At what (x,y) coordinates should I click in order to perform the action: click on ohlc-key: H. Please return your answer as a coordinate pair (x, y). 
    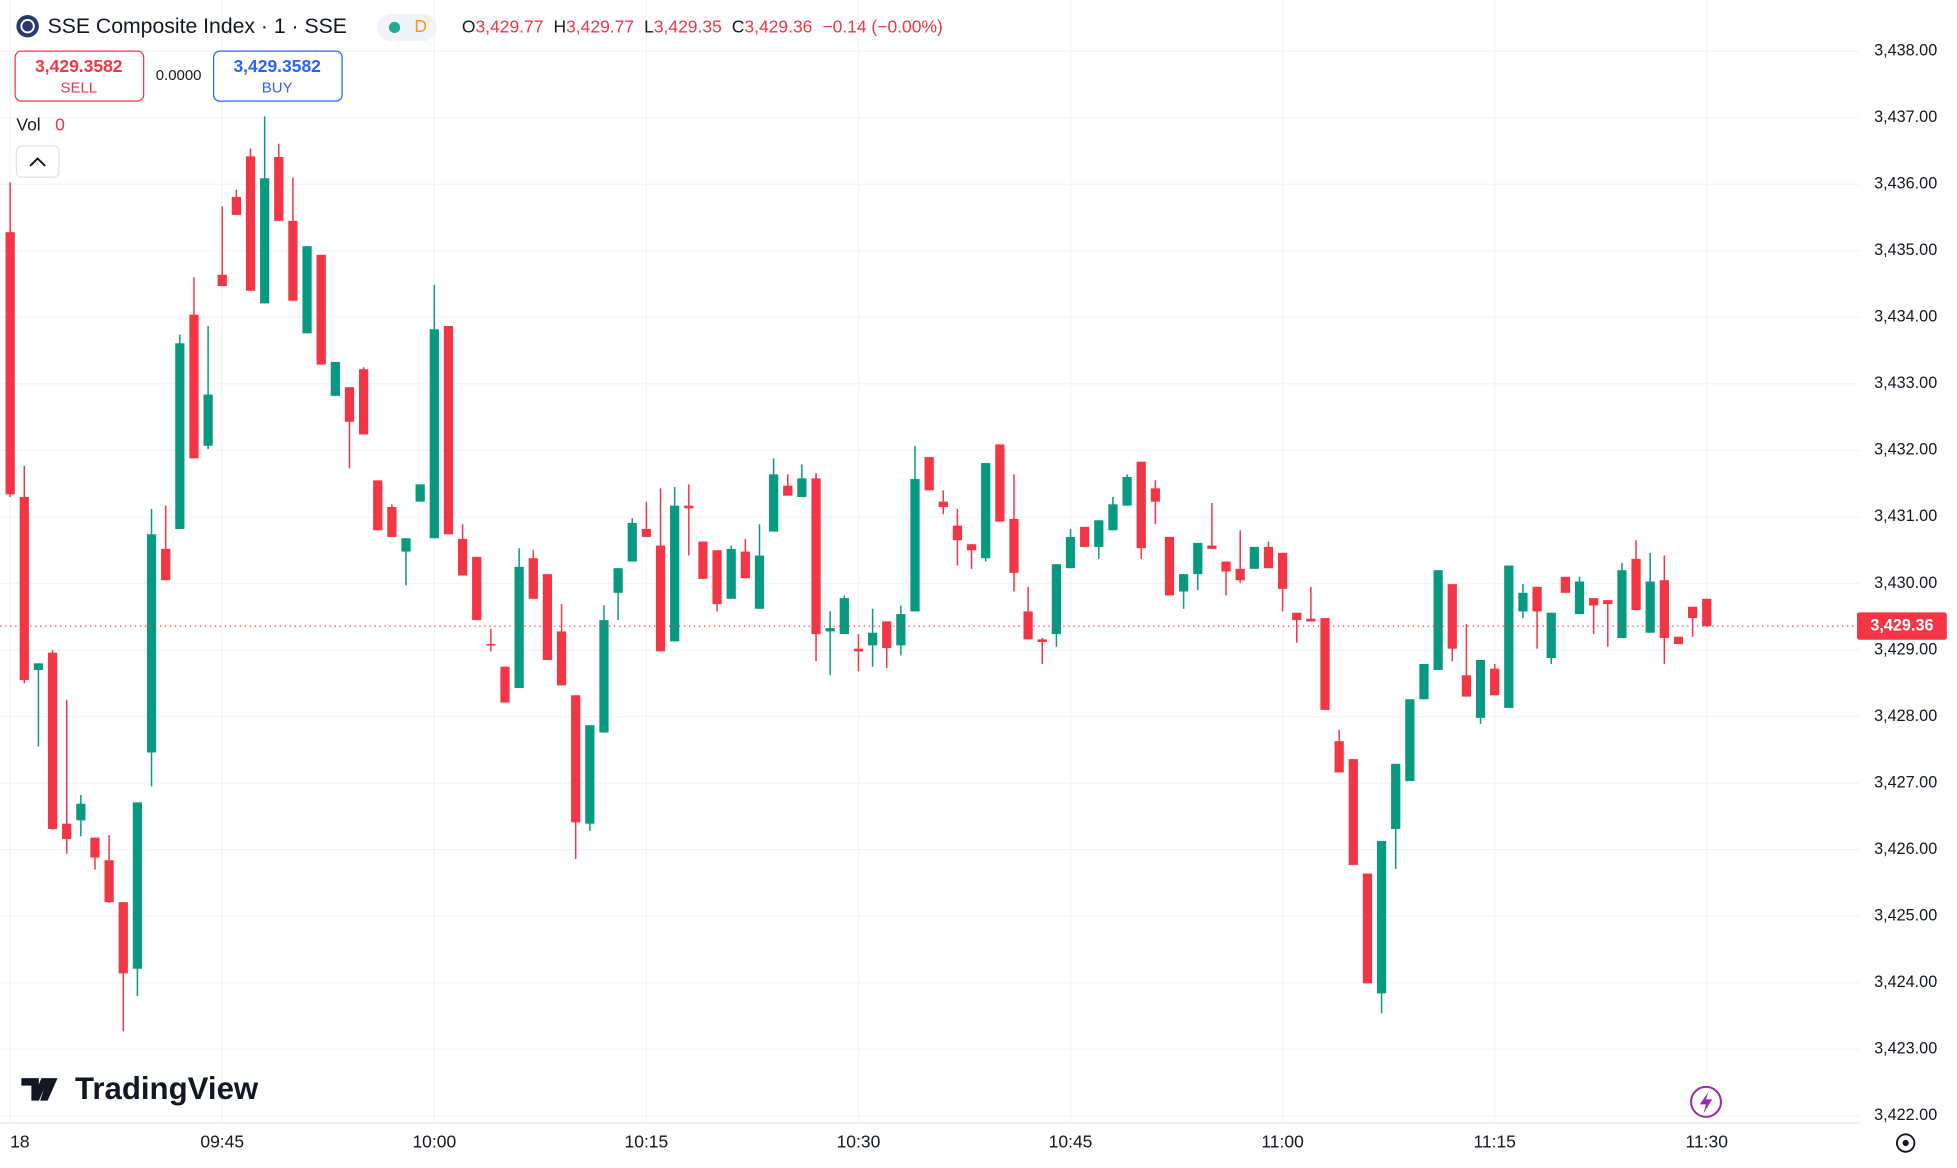
    Looking at the image, I should click on (559, 26).